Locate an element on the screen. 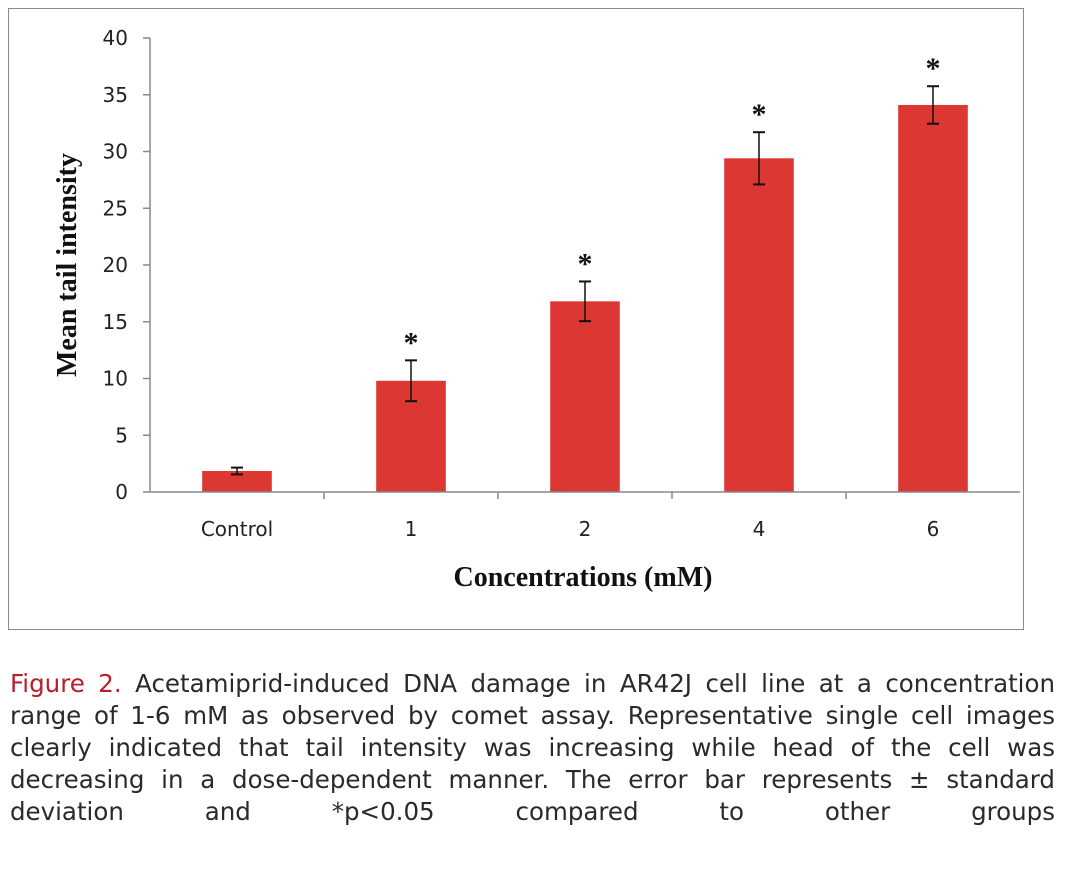  y-tick-label: 30 is located at coordinates (115, 152).